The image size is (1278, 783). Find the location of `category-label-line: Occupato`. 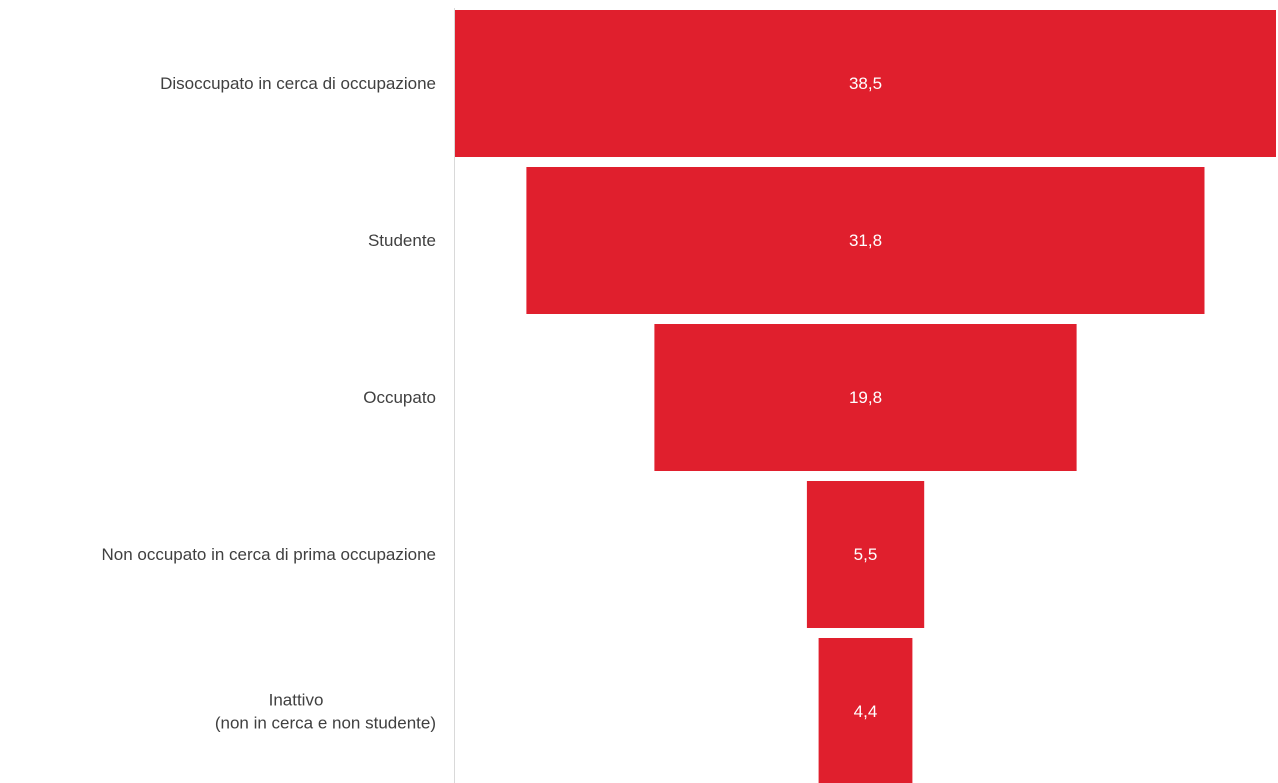

category-label-line: Occupato is located at coordinates (399, 397).